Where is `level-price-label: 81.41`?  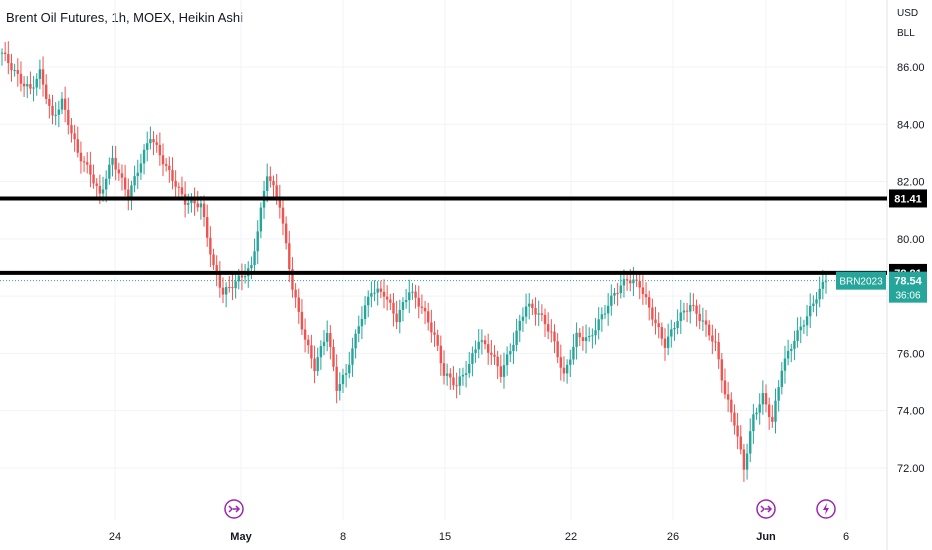
level-price-label: 81.41 is located at coordinates (908, 199).